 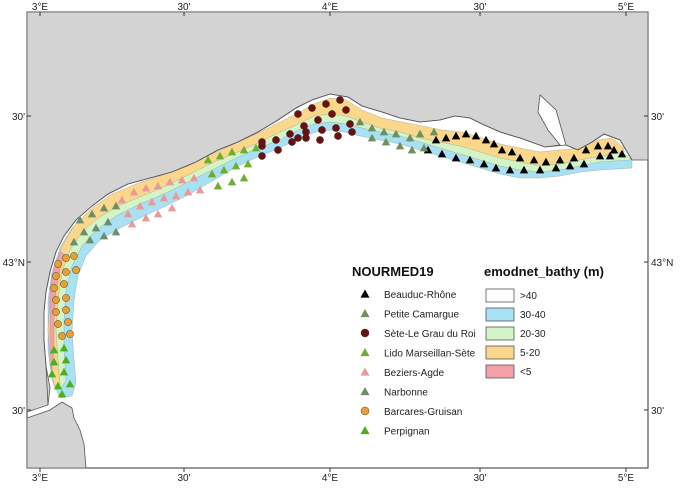 I want to click on legend-site-label: Barcares-Gruisan, so click(x=423, y=412).